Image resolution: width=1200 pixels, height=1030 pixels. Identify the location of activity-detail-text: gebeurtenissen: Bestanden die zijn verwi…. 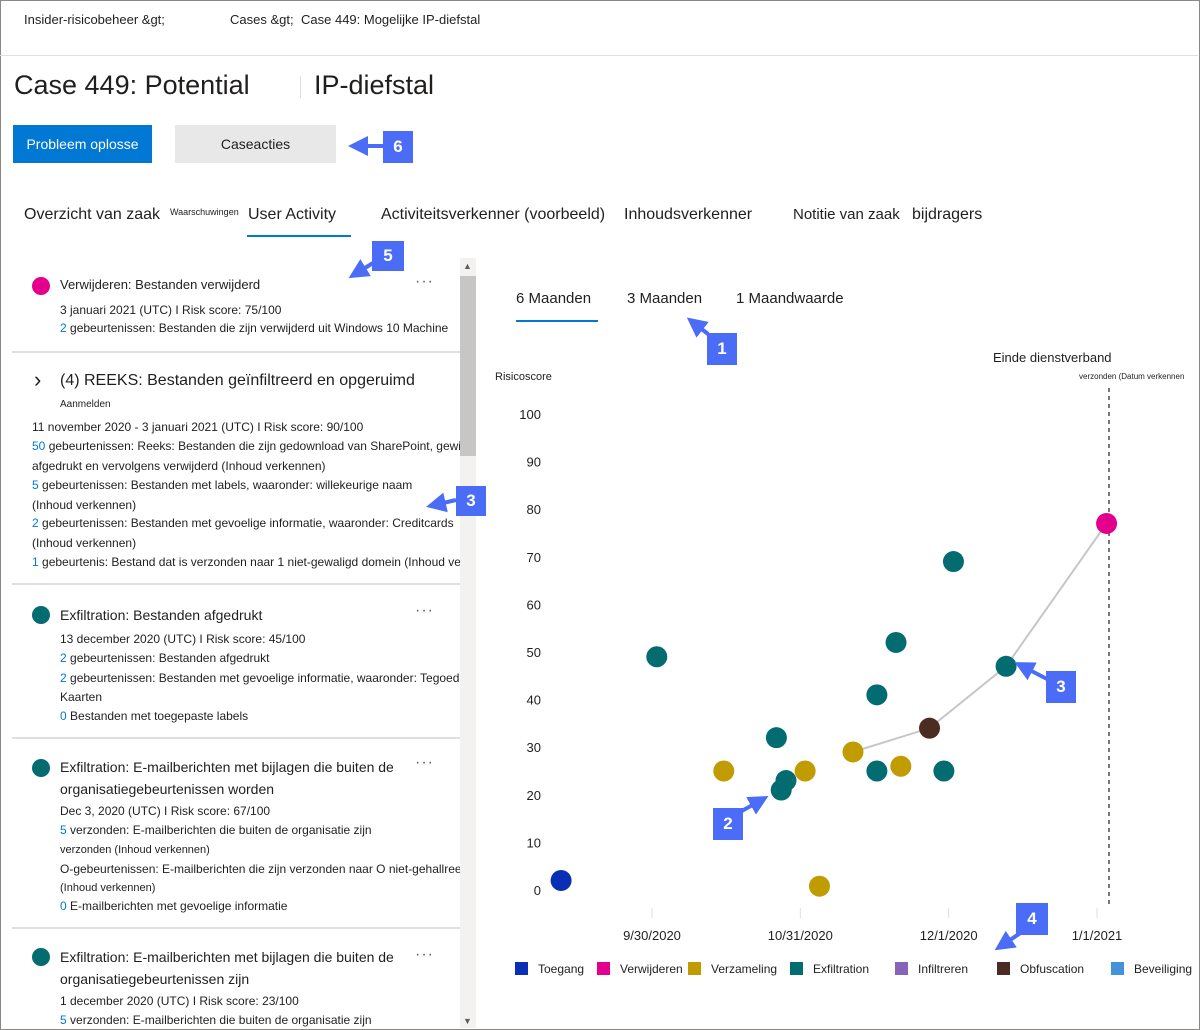
(257, 328).